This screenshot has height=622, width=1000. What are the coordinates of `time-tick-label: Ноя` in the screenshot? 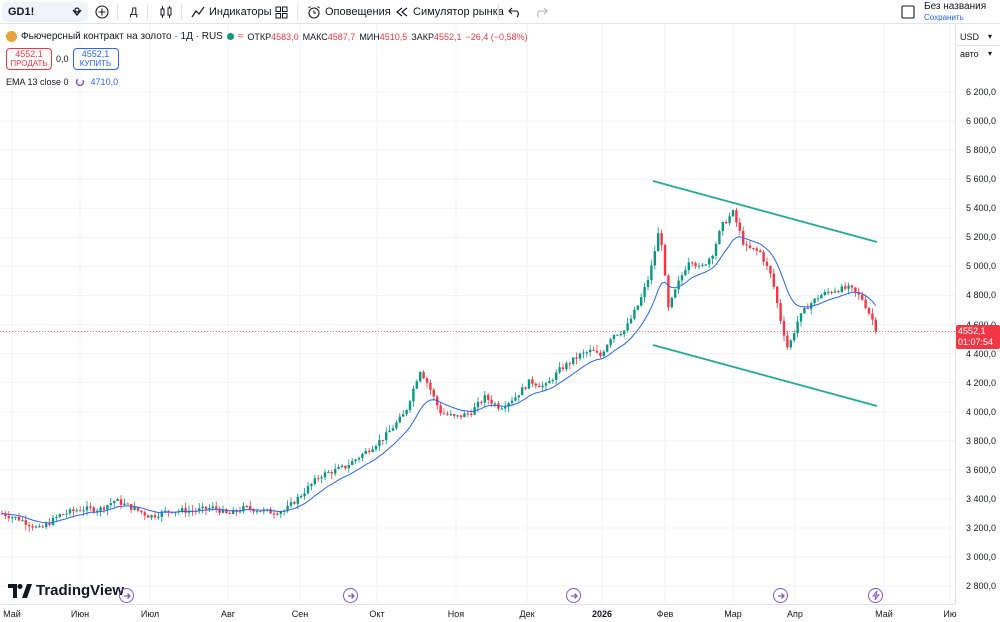 It's located at (456, 614).